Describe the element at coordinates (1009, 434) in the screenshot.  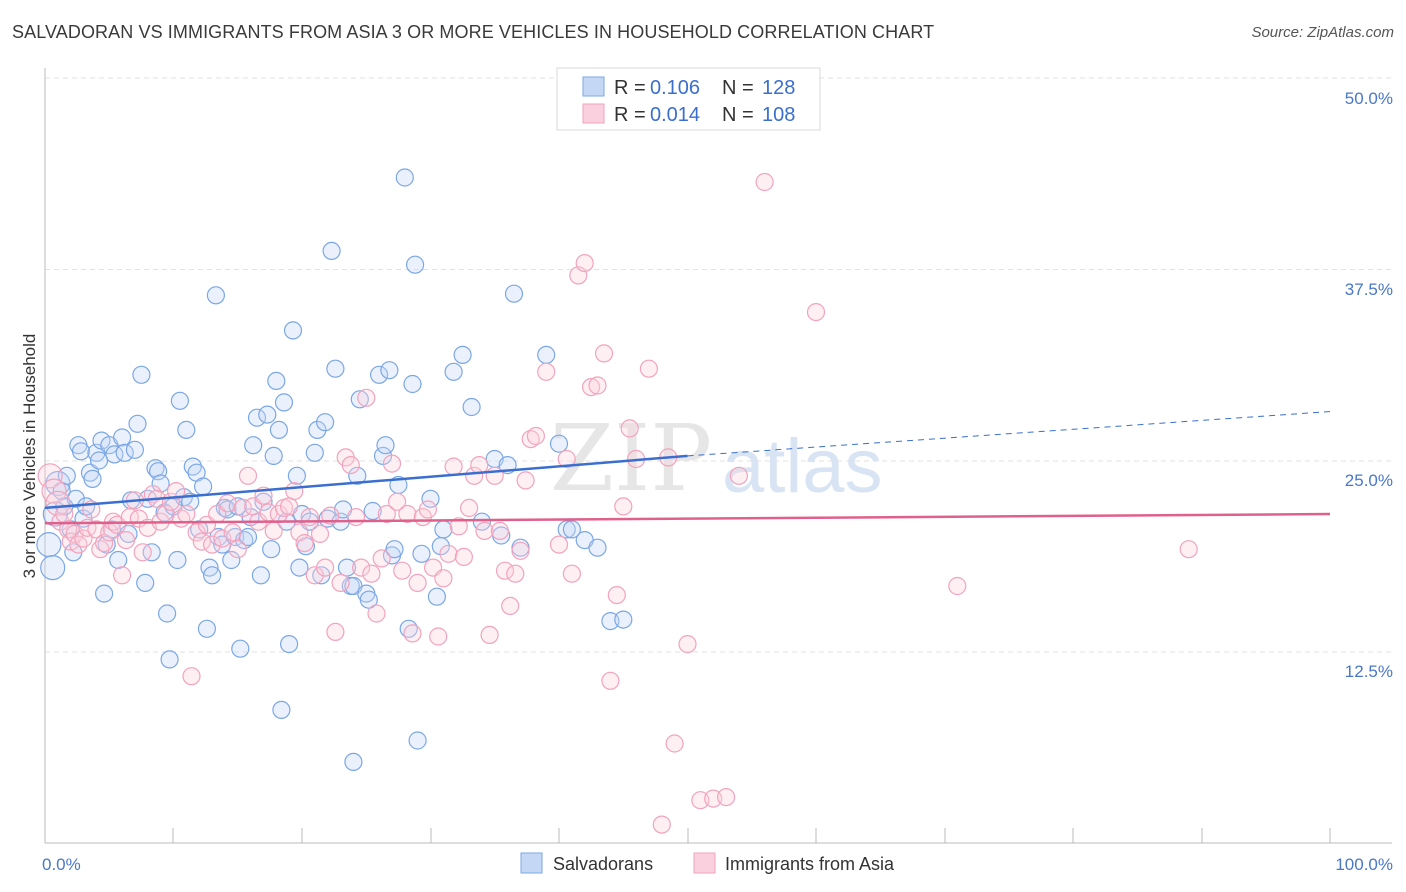
I see `salvadorans-trend-extension` at that location.